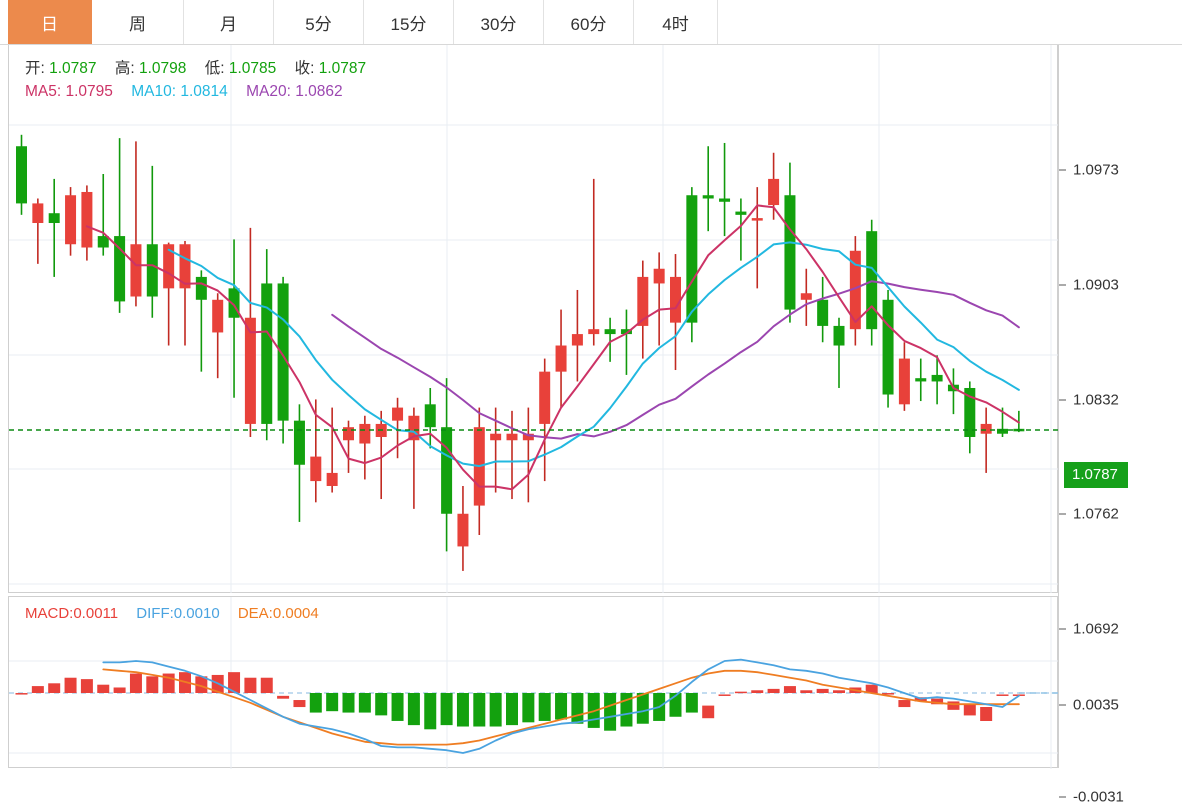  I want to click on tab-1: 周, so click(138, 22).